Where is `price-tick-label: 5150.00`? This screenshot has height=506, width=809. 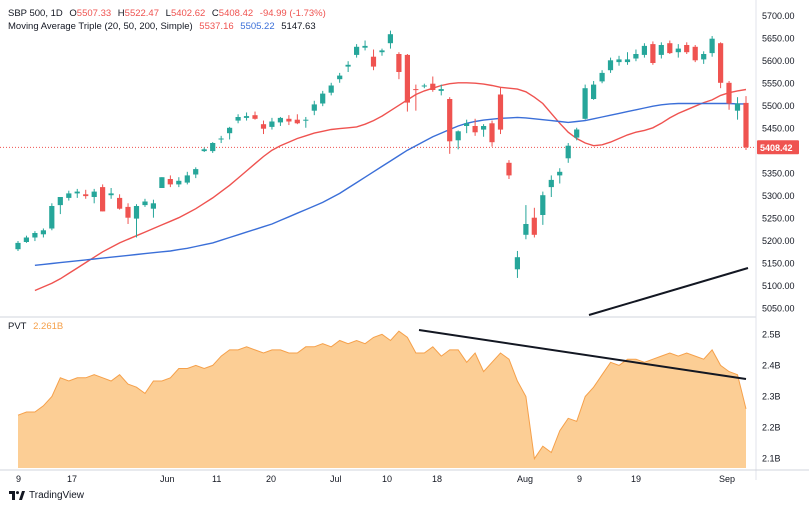
price-tick-label: 5150.00 is located at coordinates (778, 264).